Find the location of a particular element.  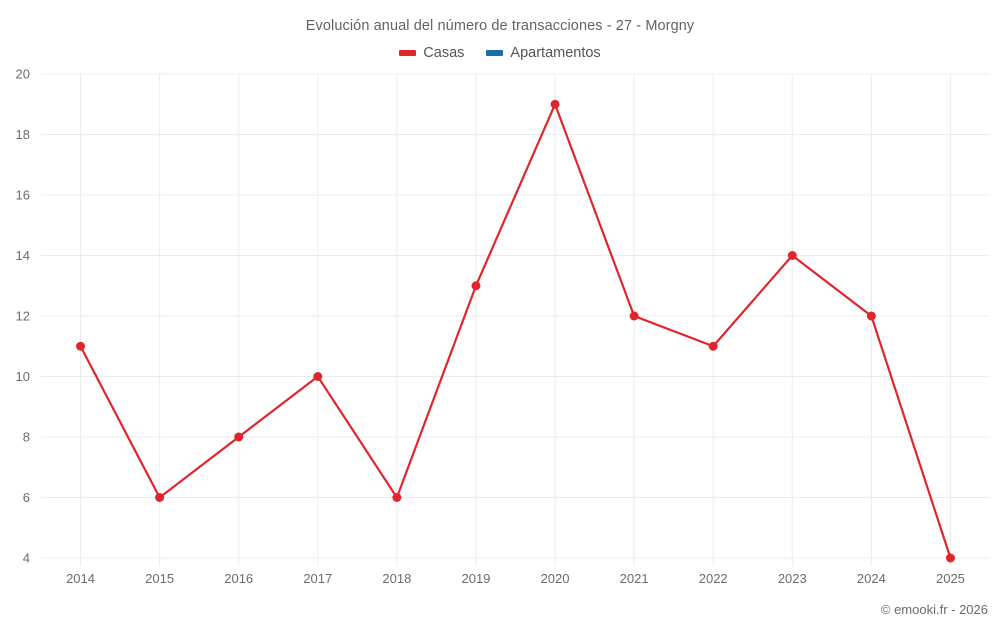

legend-label-casas: Casas is located at coordinates (444, 53).